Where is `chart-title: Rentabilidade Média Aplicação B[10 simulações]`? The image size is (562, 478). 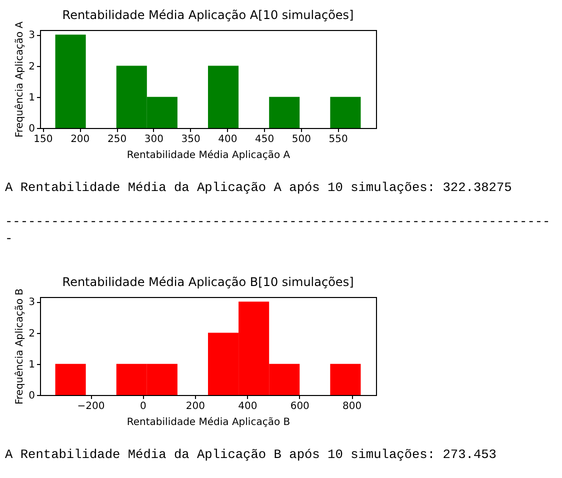
chart-title: Rentabilidade Média Aplicação B[10 simulações] is located at coordinates (208, 282).